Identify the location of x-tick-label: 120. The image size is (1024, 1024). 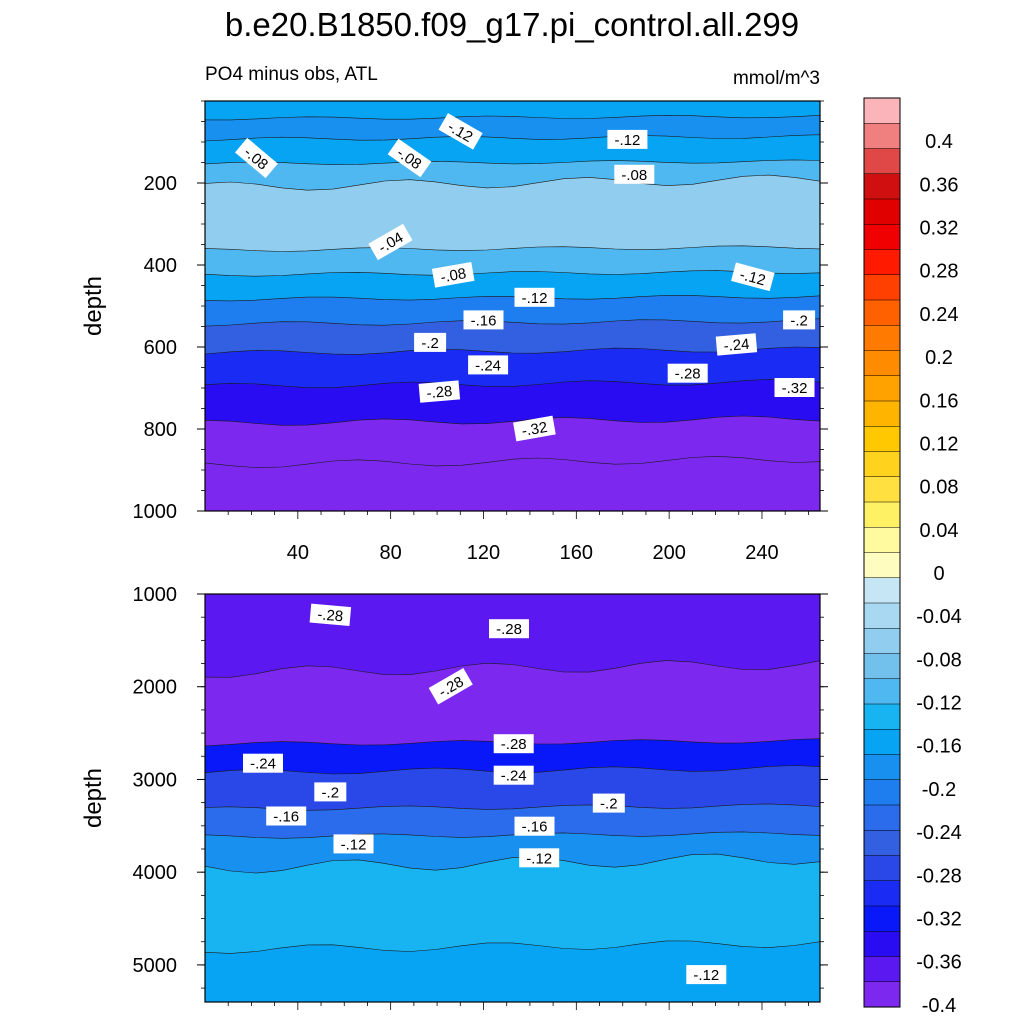
(483, 553).